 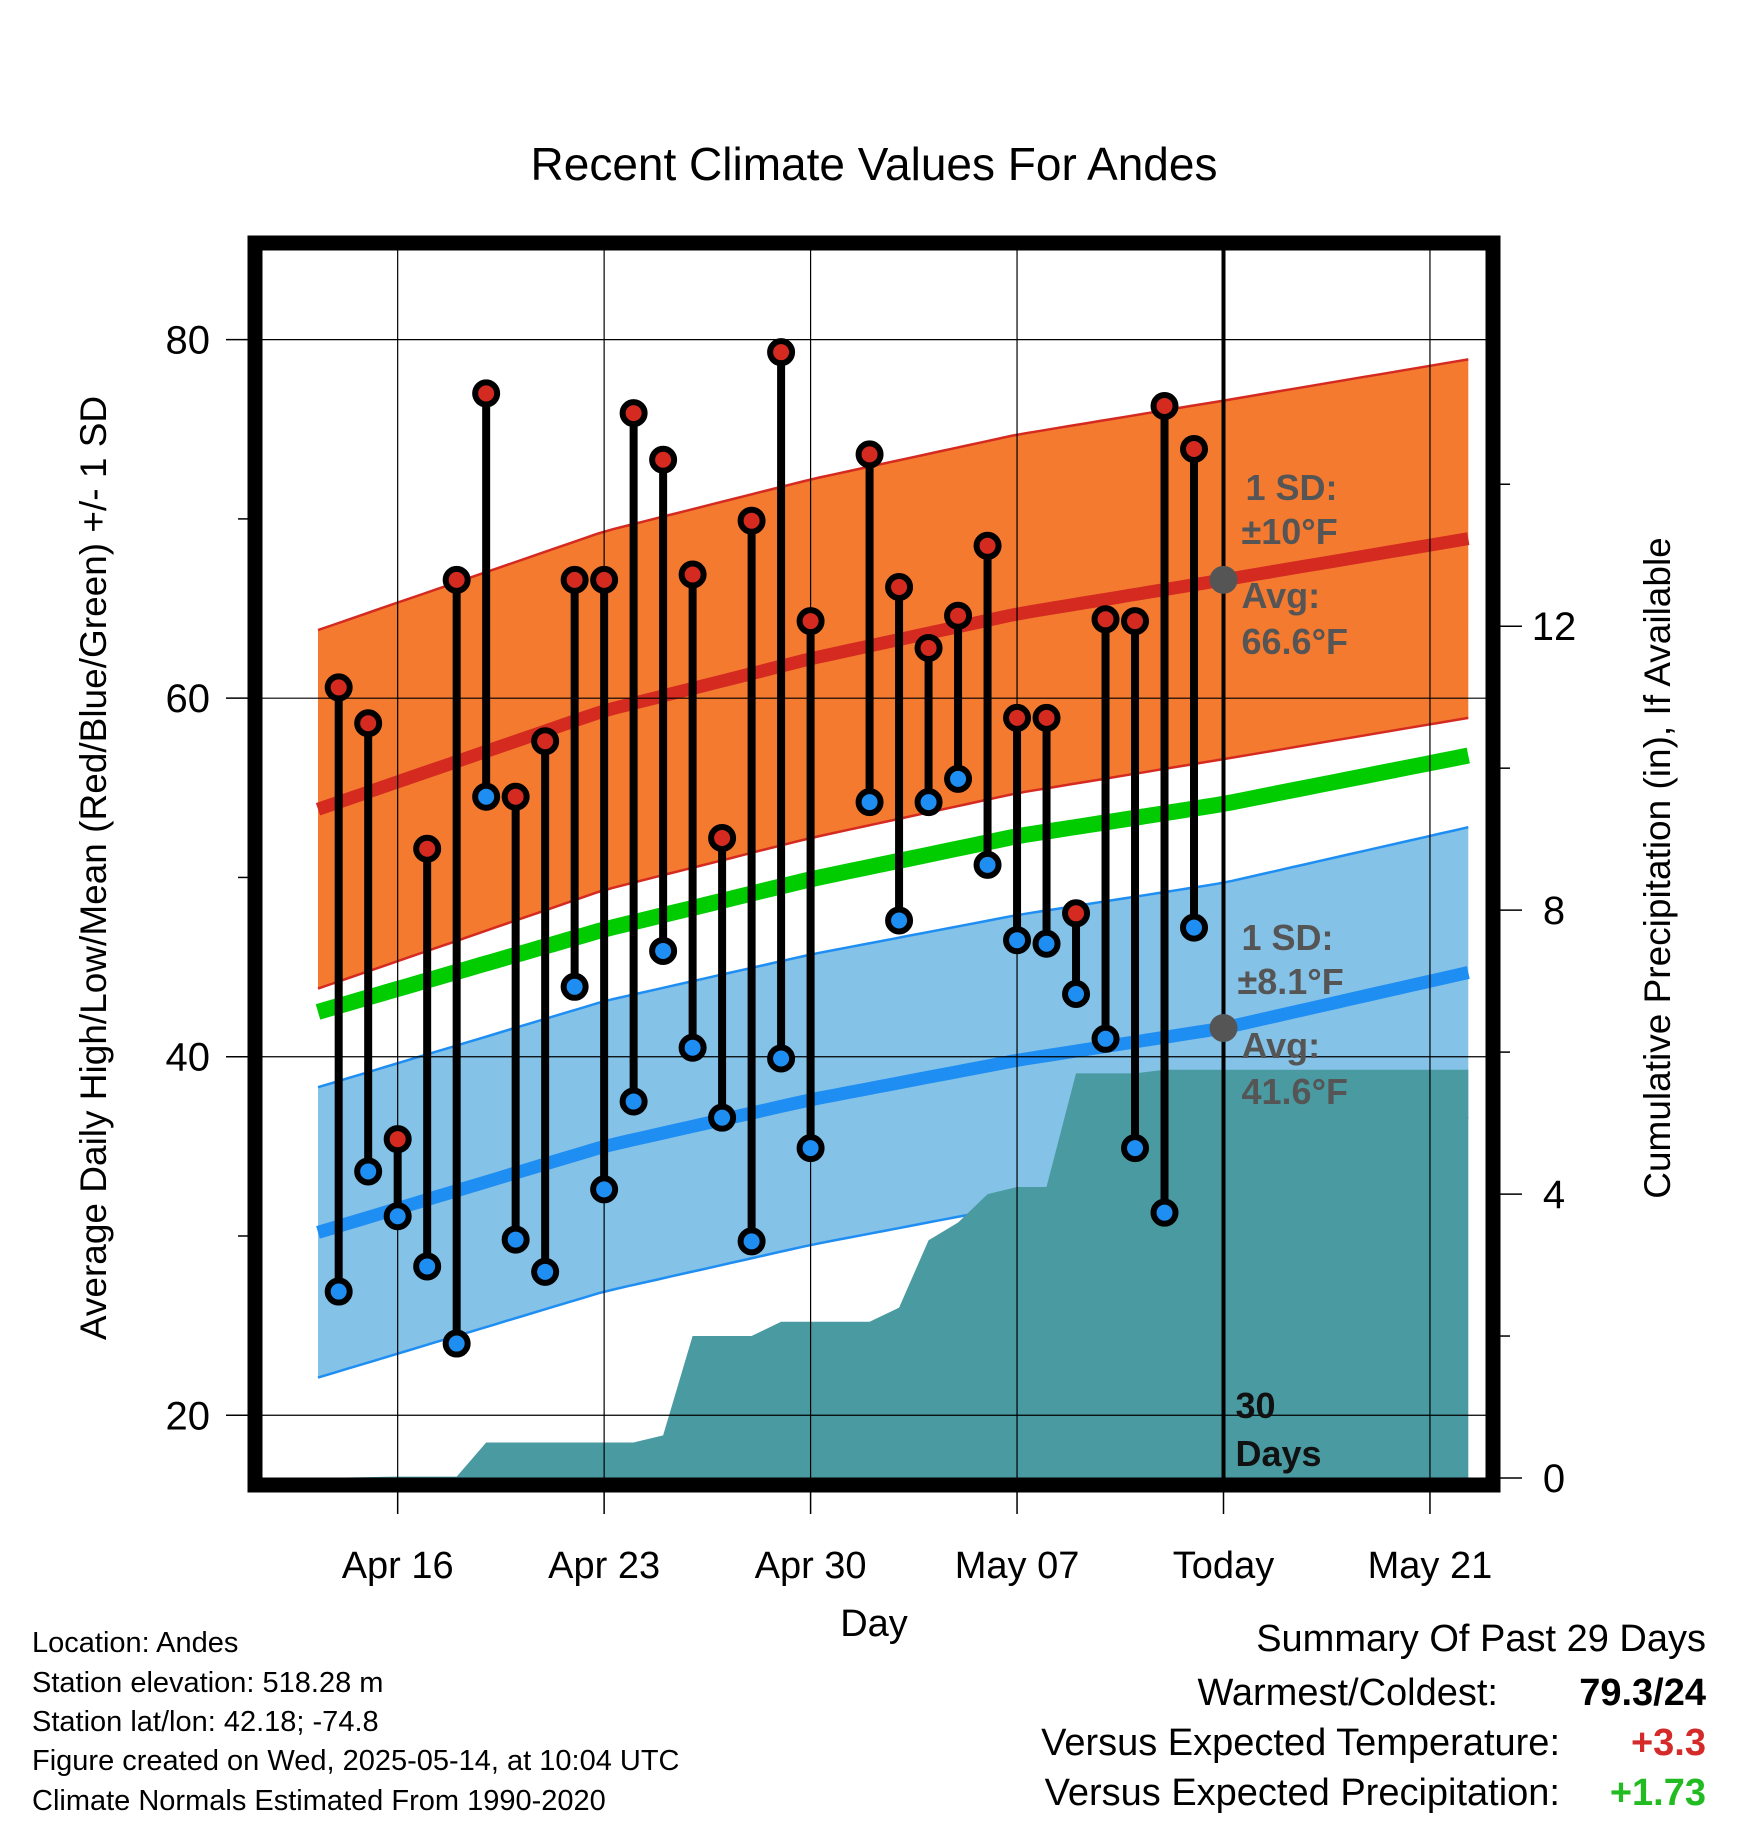 I want to click on high-avg-value: 66.6°F, so click(x=1295, y=641).